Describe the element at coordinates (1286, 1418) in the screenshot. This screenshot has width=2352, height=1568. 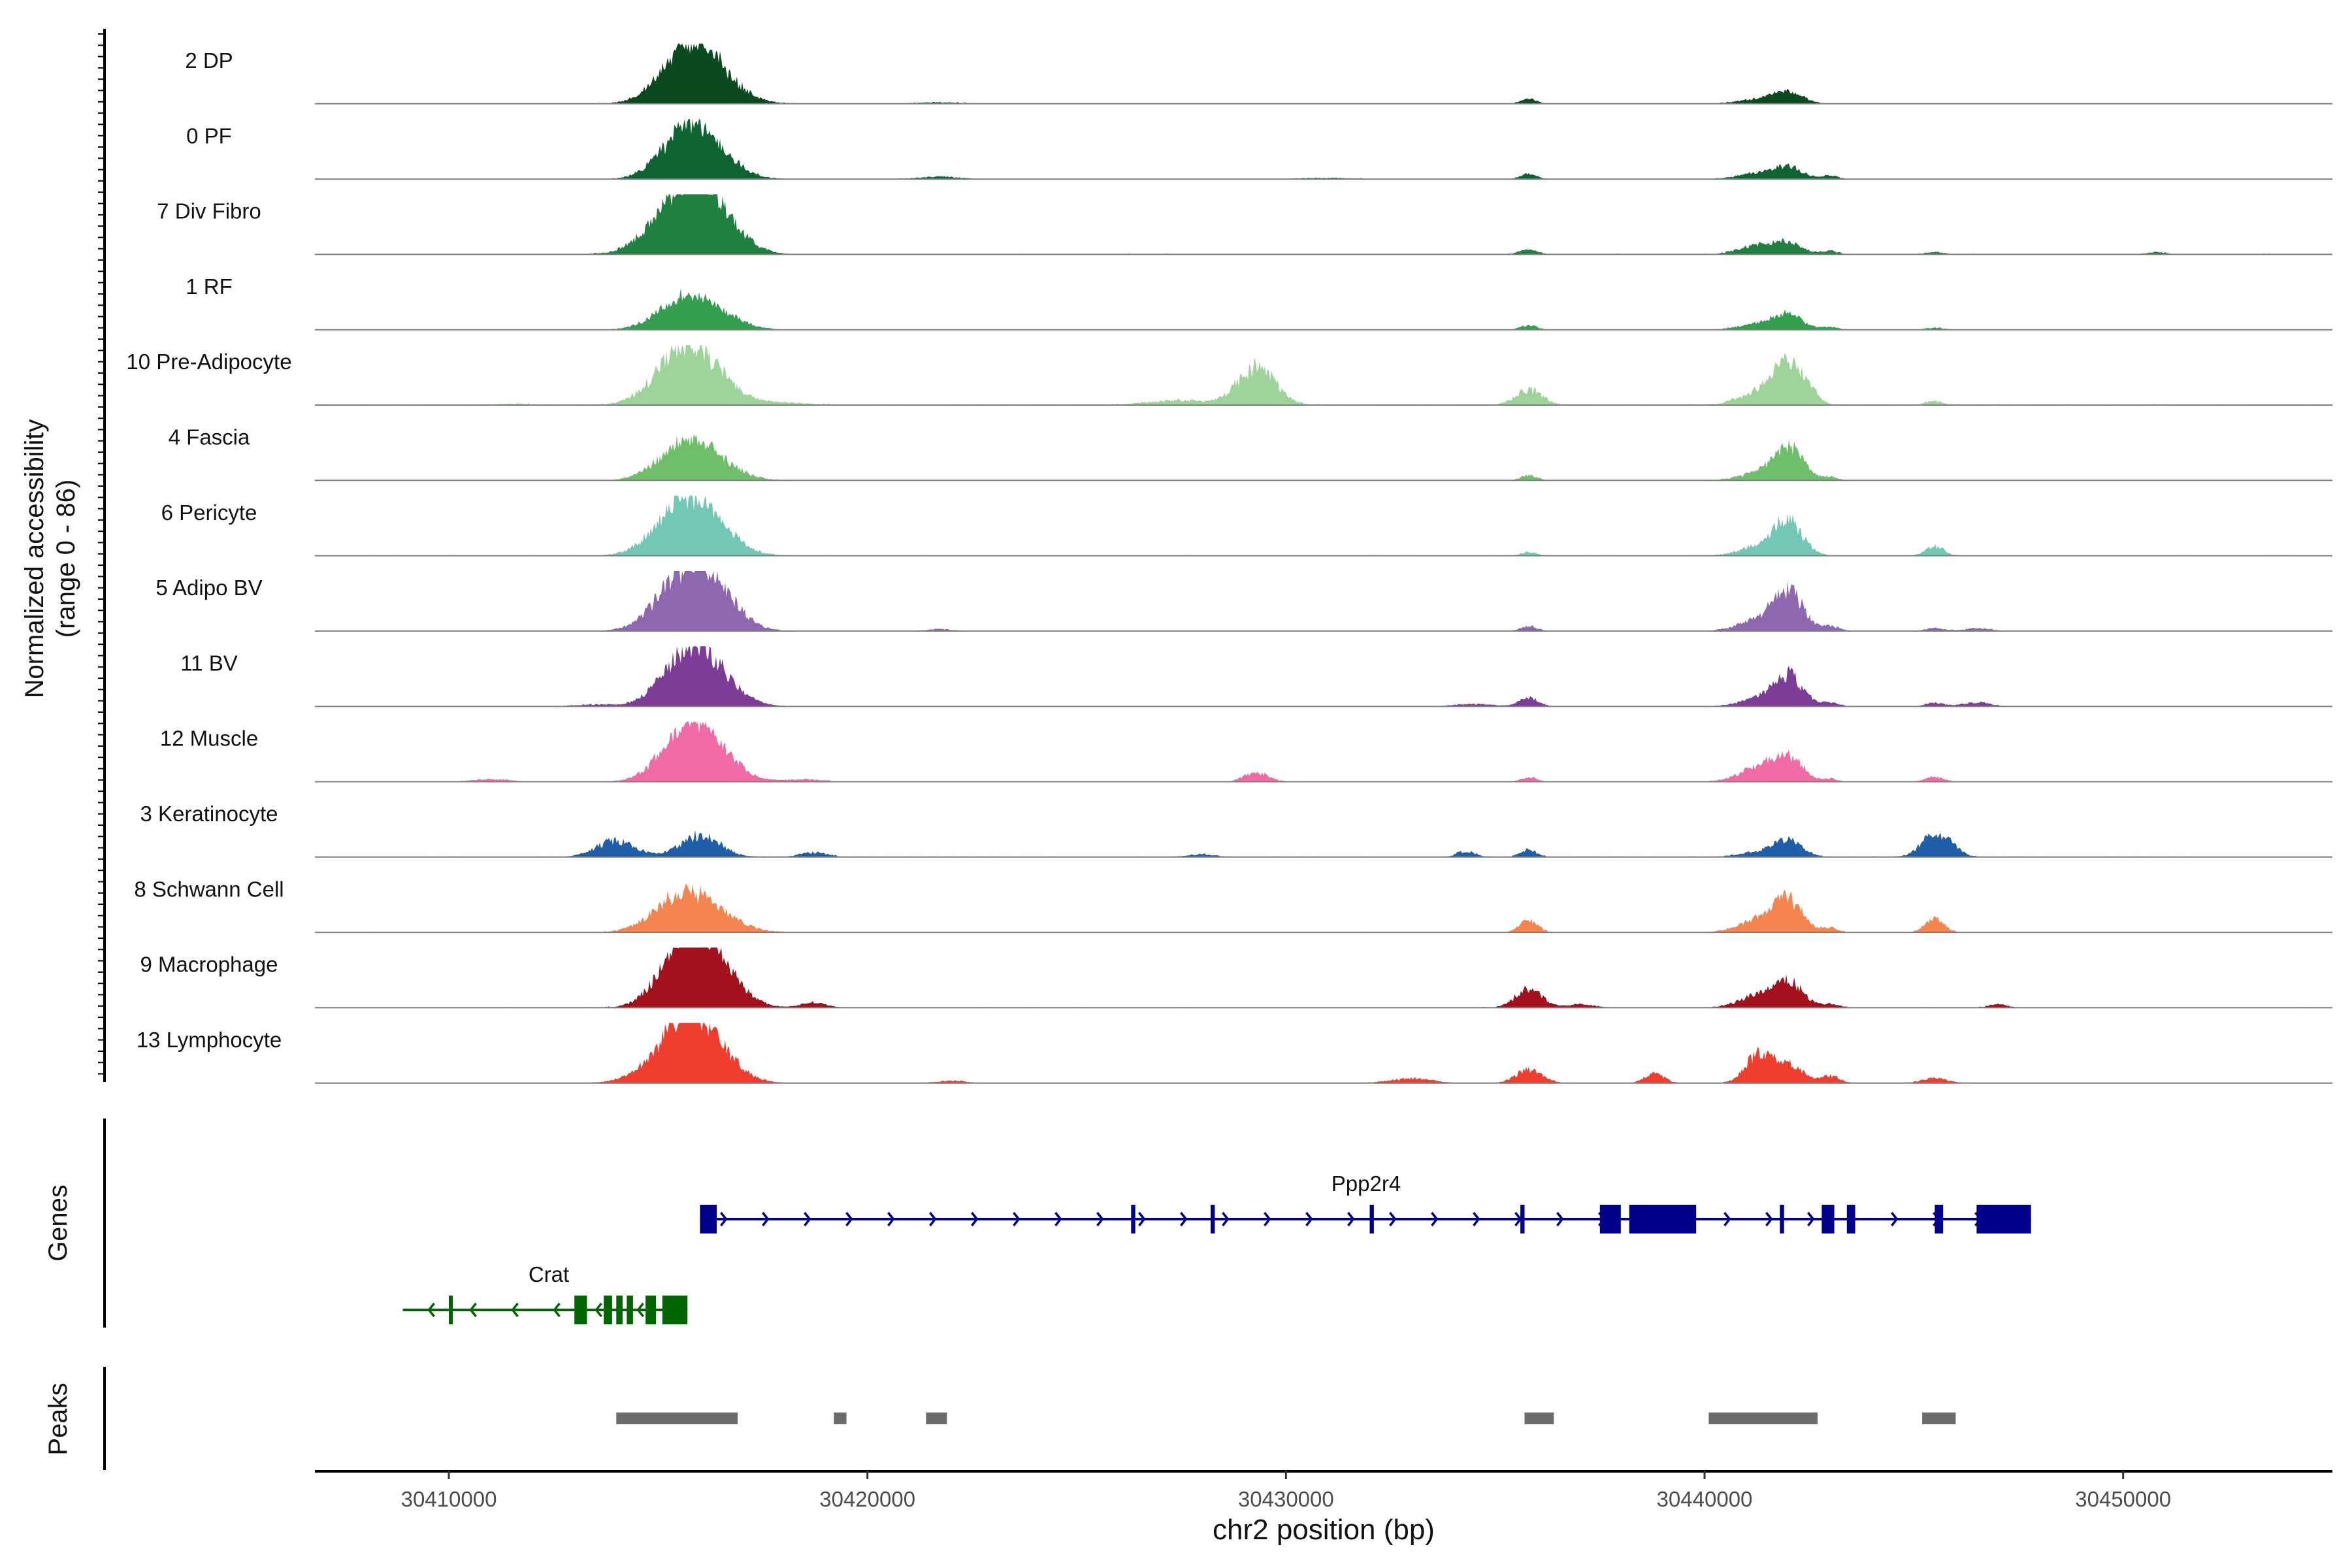
I see `peak-ranges` at that location.